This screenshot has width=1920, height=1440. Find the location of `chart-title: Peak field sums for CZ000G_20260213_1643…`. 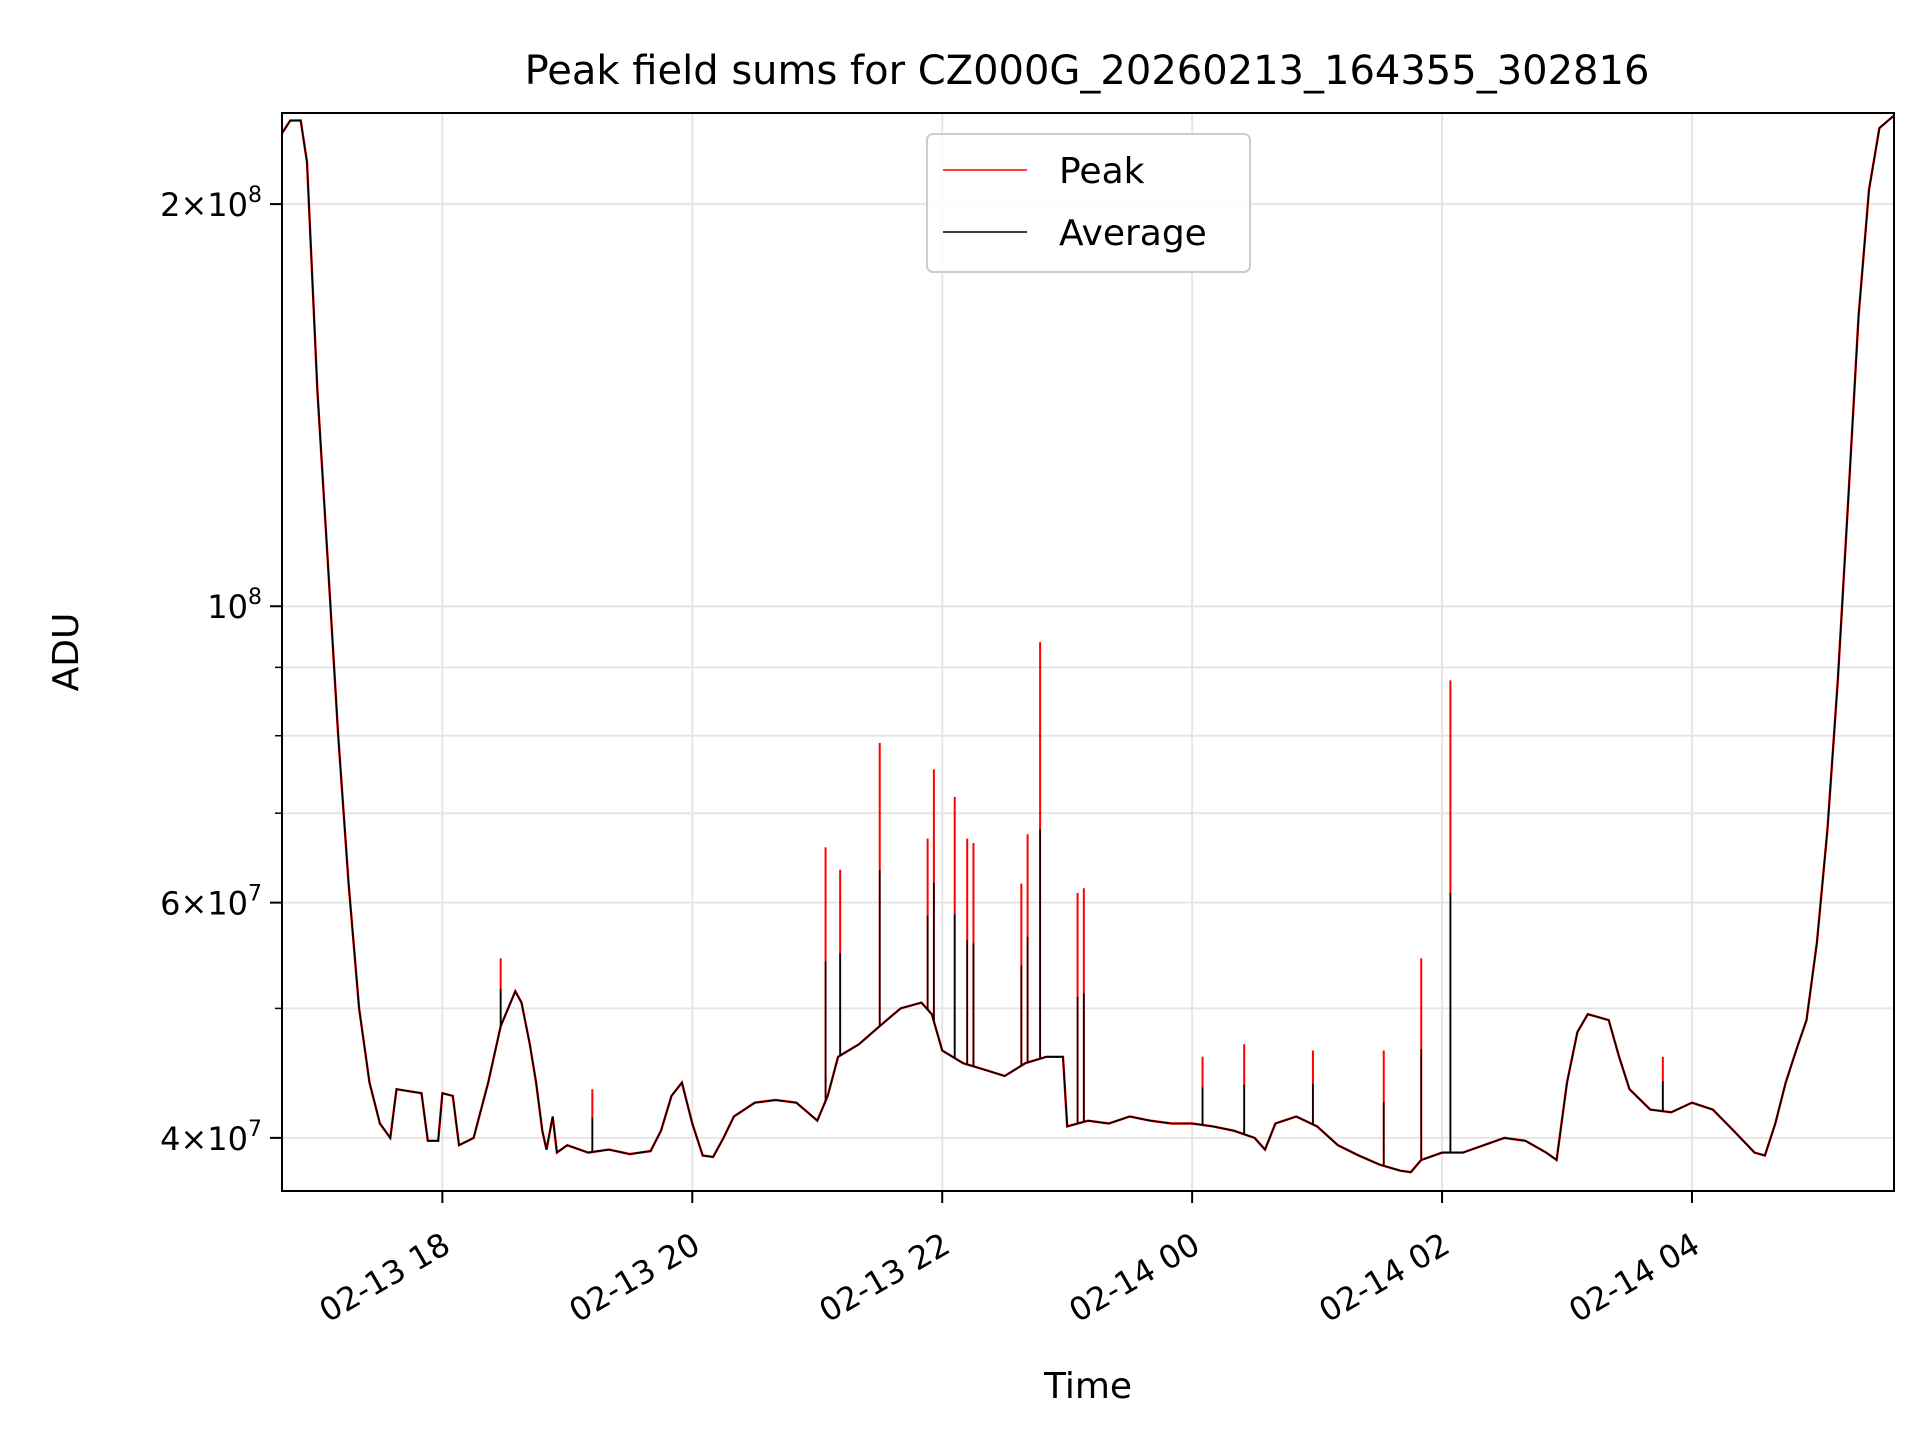

chart-title: Peak field sums for CZ000G_20260213_1643… is located at coordinates (1087, 71).